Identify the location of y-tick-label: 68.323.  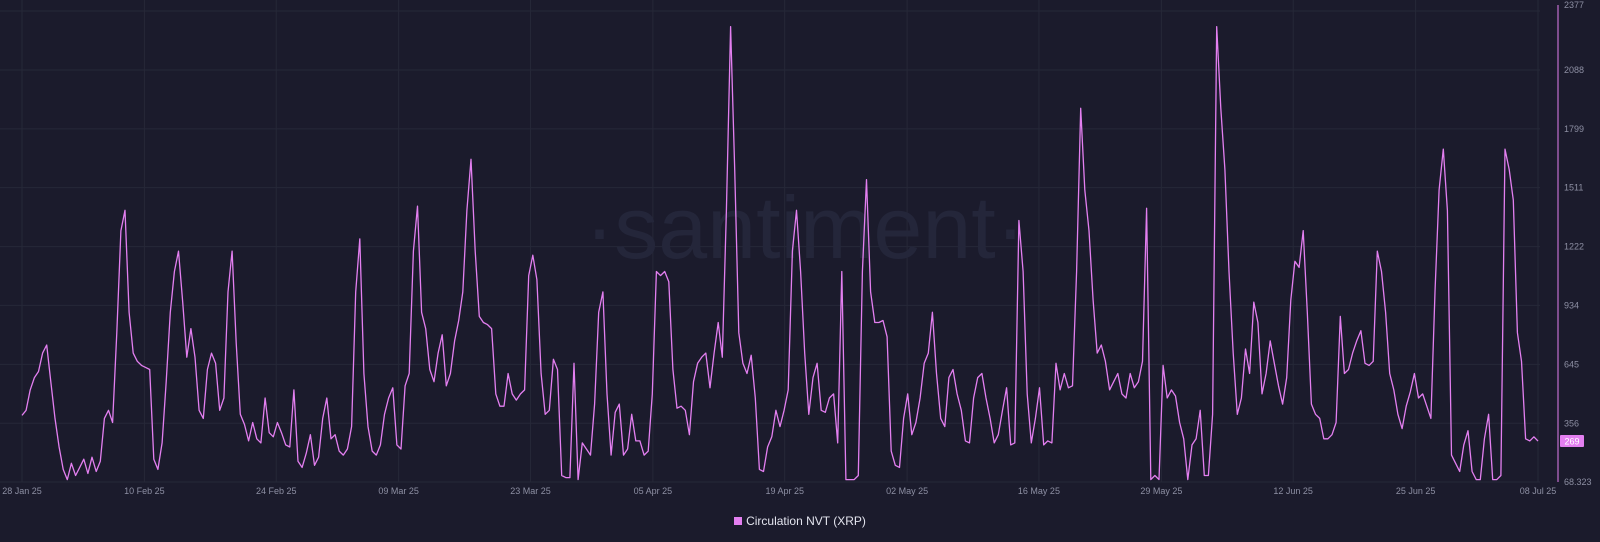
(1578, 482).